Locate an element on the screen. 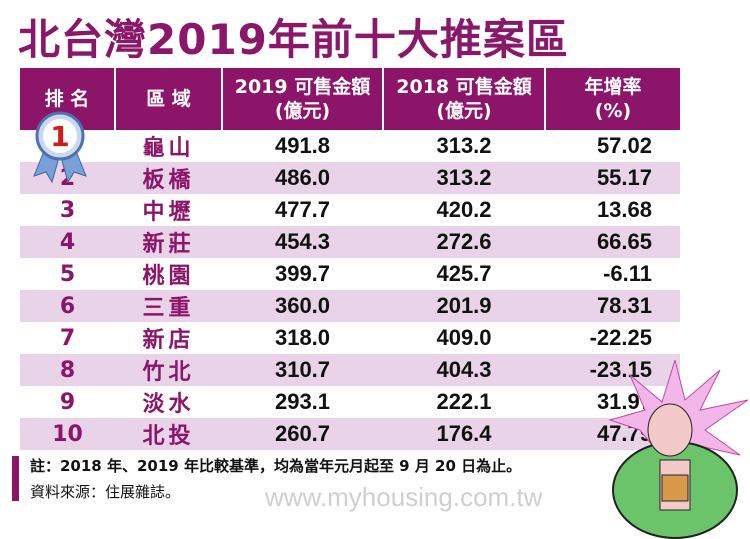 Image resolution: width=750 pixels, height=539 pixels. sales-2019-cell: 486.0 is located at coordinates (302, 178).